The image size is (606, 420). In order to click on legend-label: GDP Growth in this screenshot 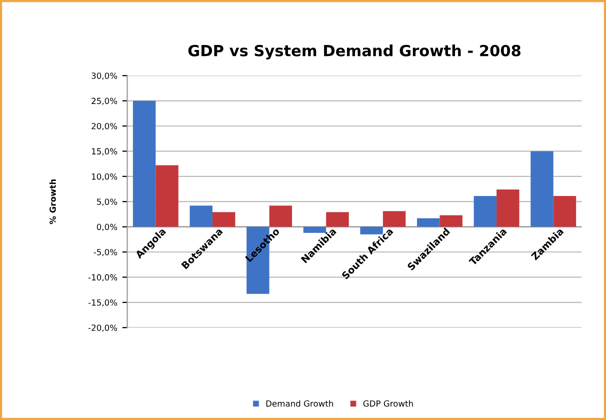, I will do `click(388, 403)`.